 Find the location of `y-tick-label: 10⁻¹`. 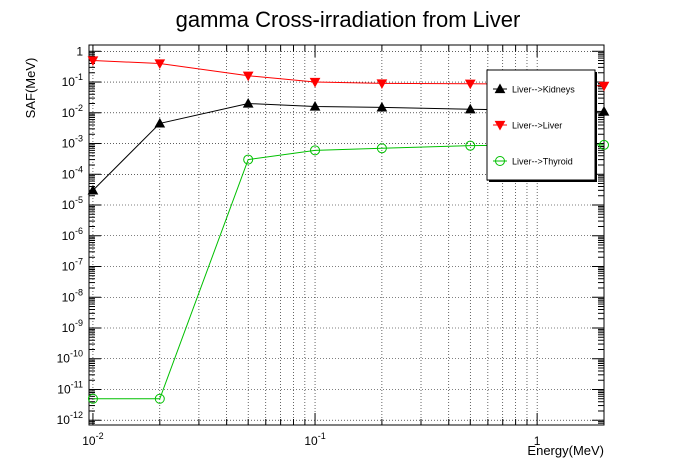

y-tick-label: 10⁻¹ is located at coordinates (72, 80).